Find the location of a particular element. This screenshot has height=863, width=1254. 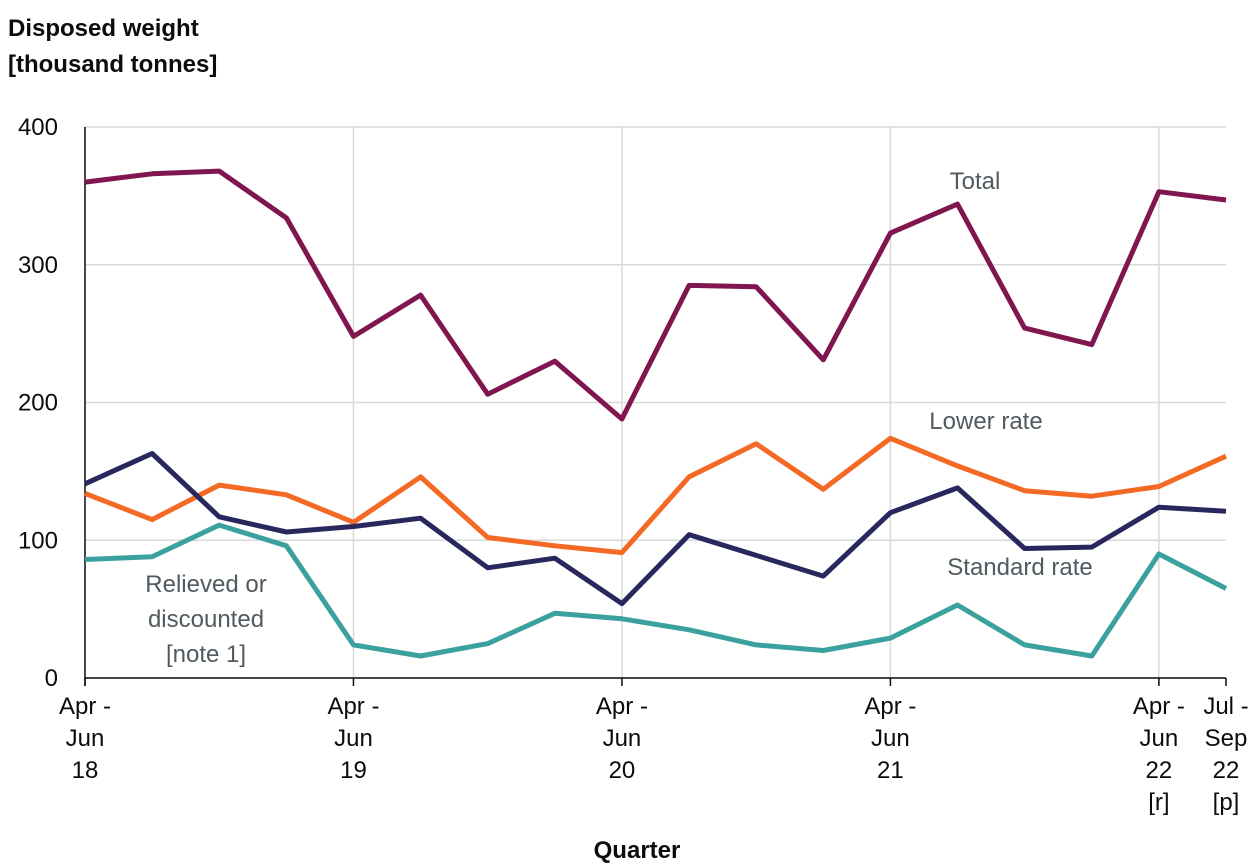

x-tick-label: [p] is located at coordinates (1226, 802).